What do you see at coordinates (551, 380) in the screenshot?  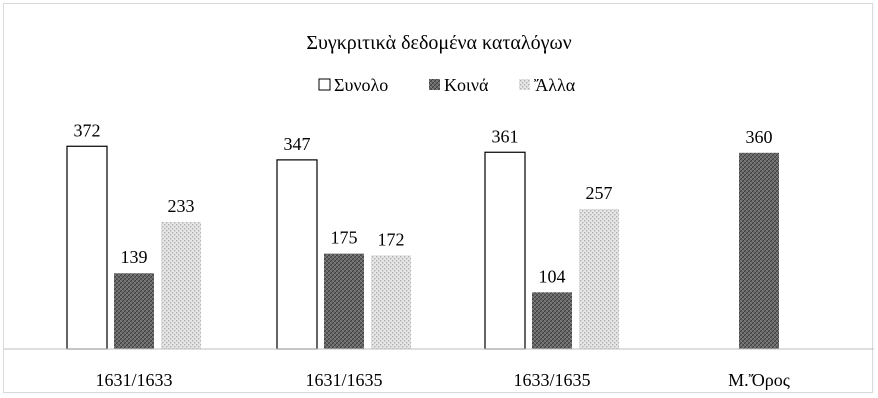 I see `x-tick-label: 1633/1635` at bounding box center [551, 380].